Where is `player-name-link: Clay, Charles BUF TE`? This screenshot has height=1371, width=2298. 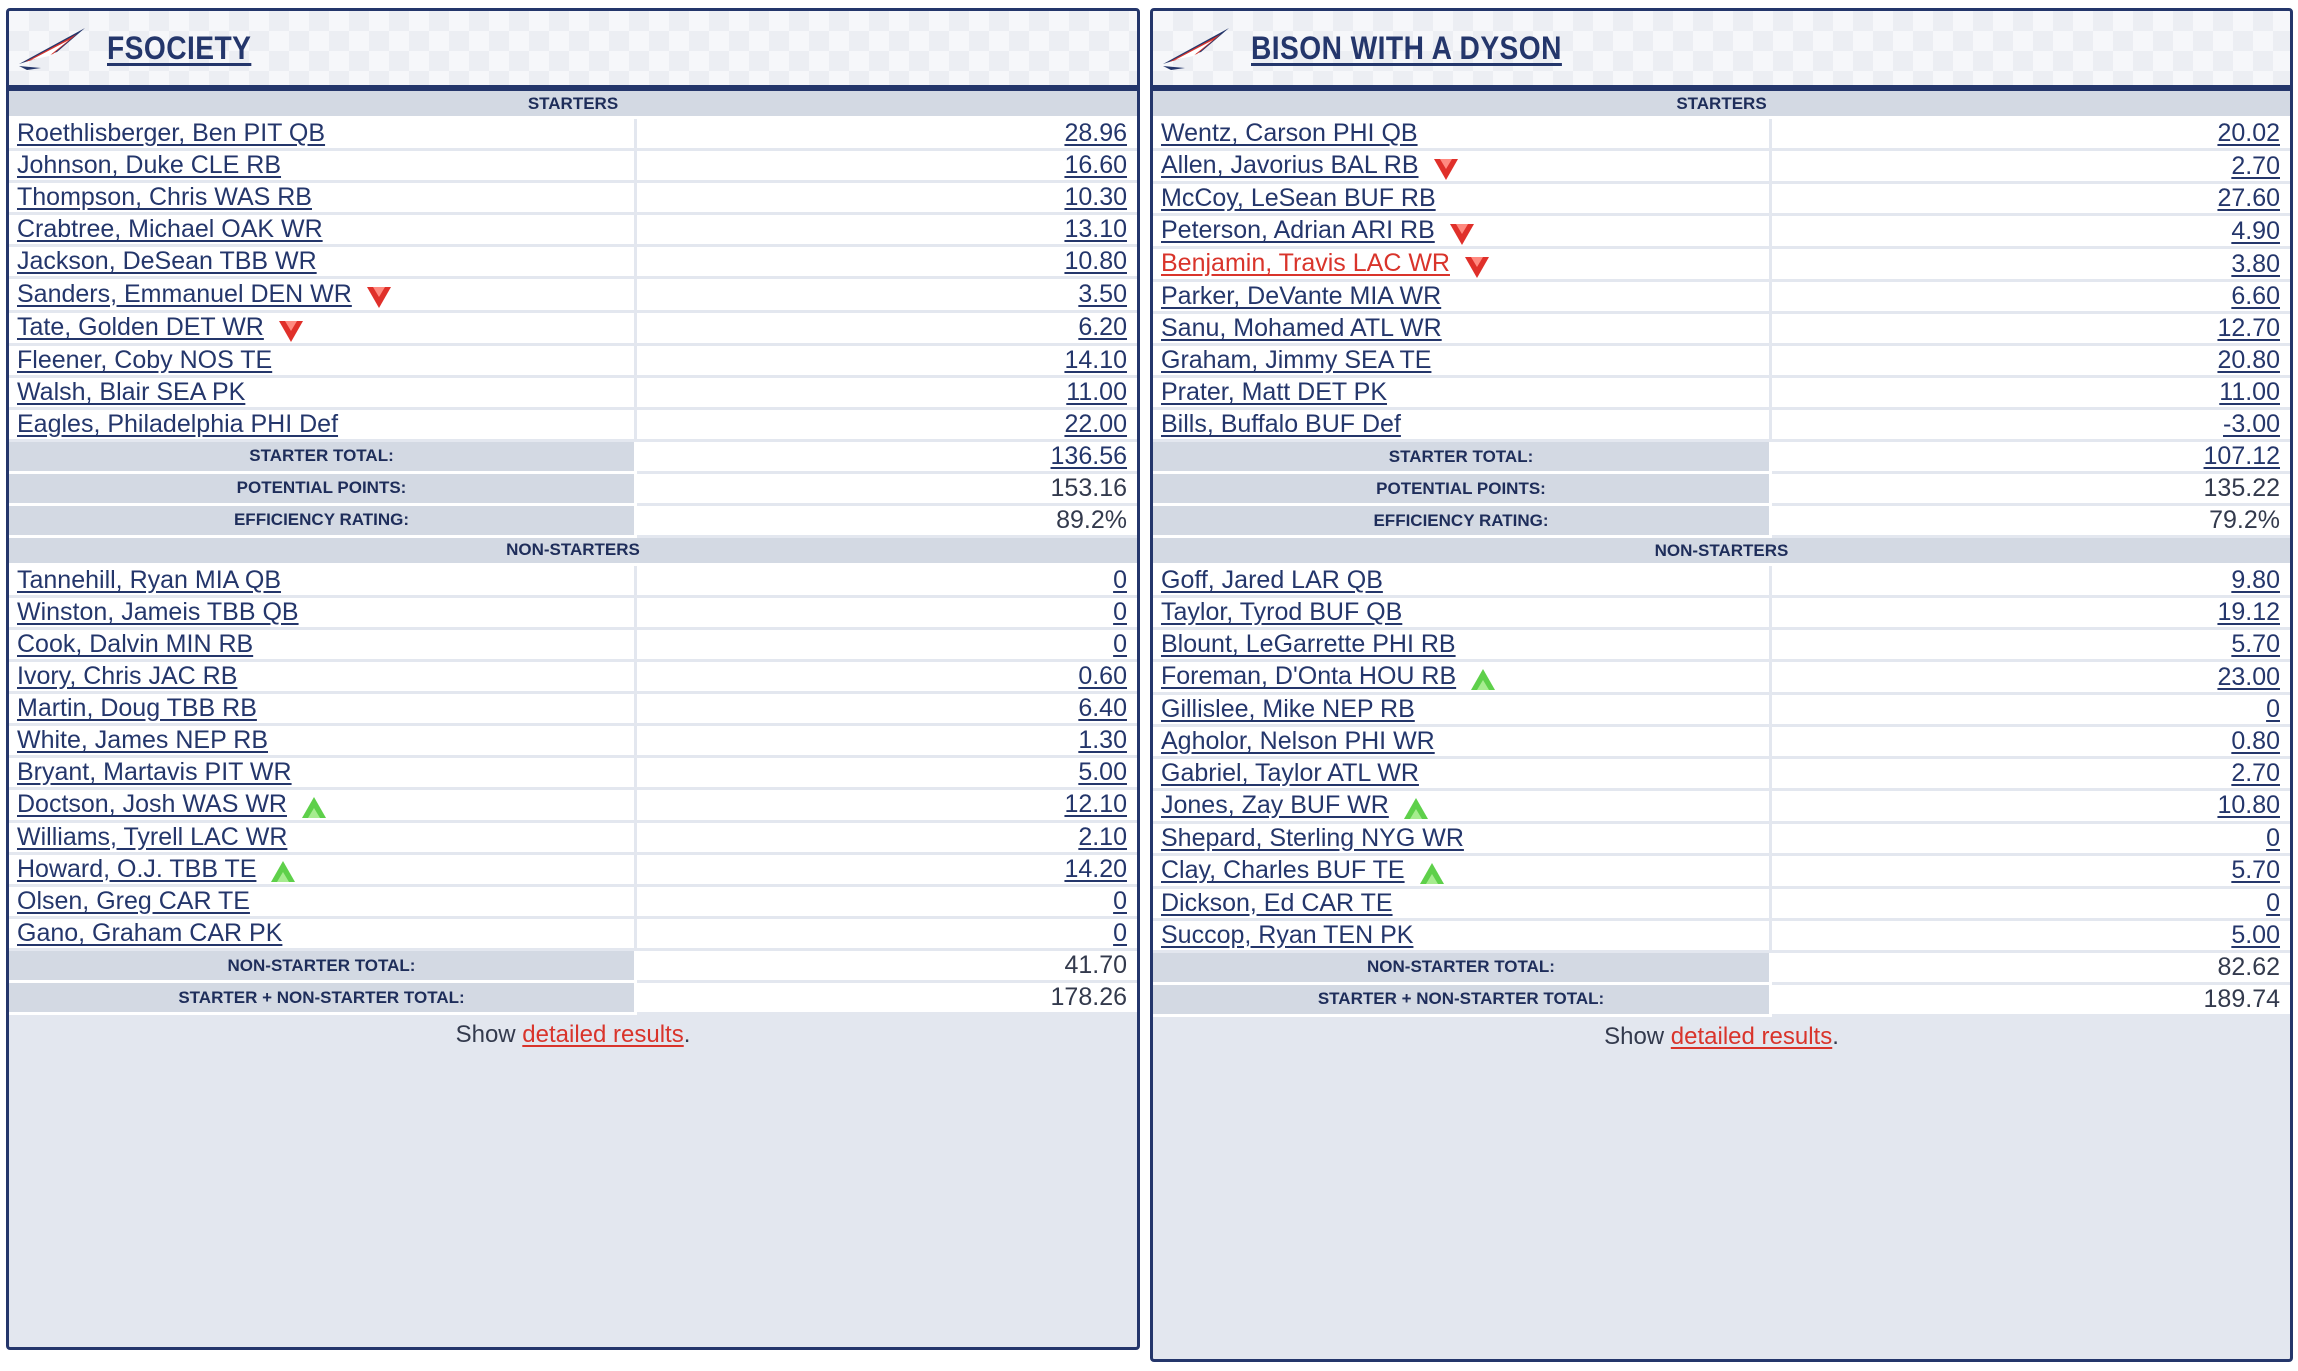 player-name-link: Clay, Charles BUF TE is located at coordinates (1283, 869).